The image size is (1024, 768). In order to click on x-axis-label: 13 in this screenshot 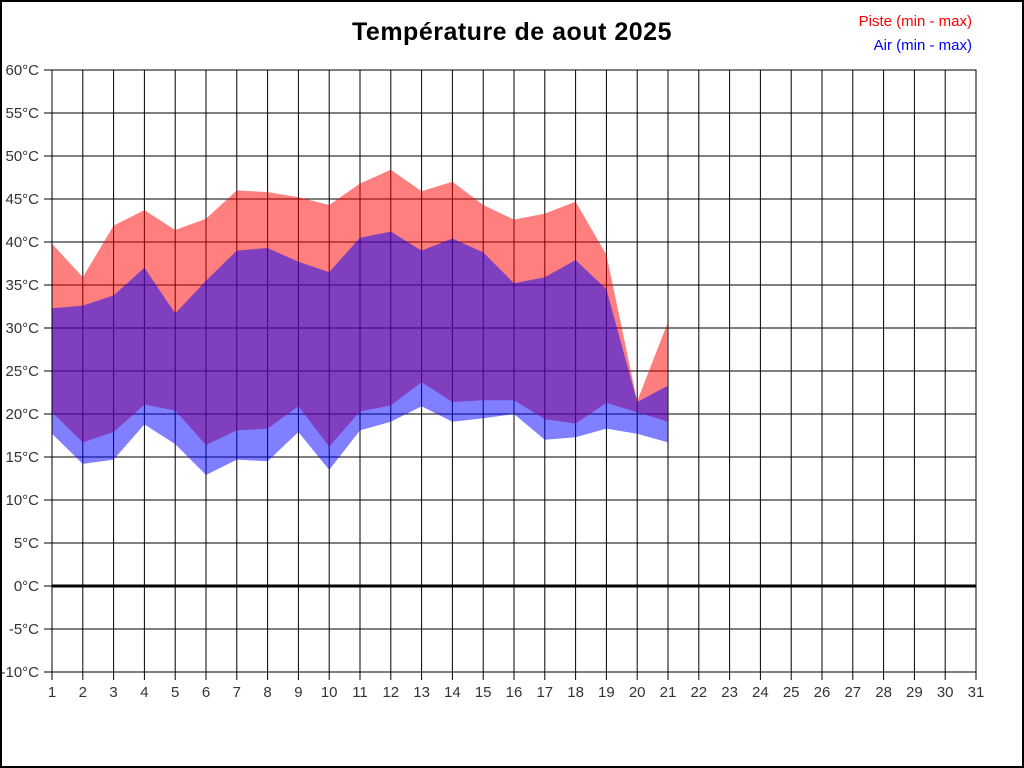, I will do `click(421, 692)`.